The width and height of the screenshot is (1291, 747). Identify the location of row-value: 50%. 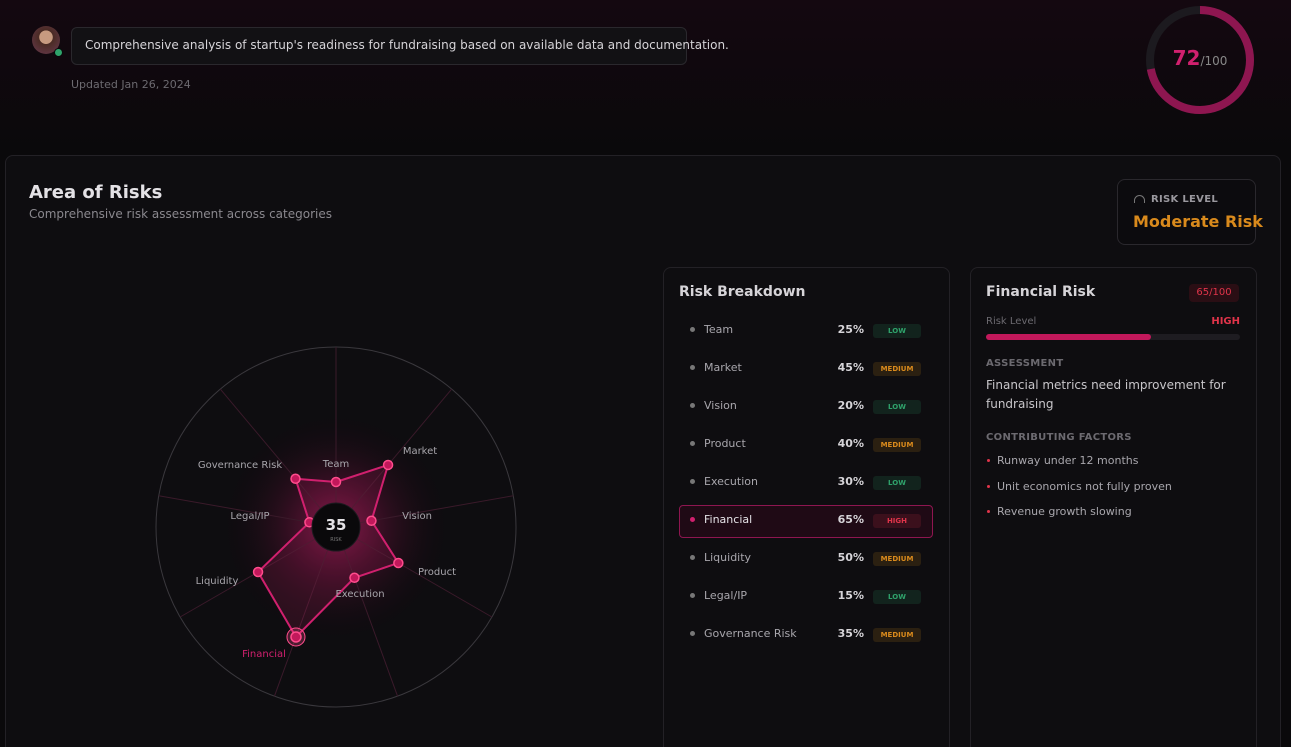
(850, 557).